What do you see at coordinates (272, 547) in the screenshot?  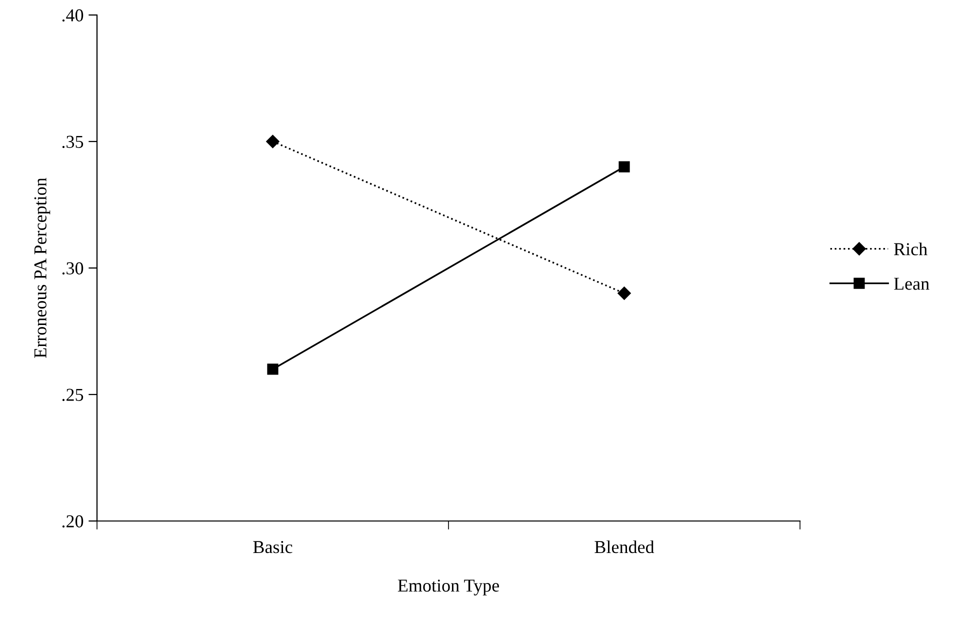 I see `x-tick-label: Basic` at bounding box center [272, 547].